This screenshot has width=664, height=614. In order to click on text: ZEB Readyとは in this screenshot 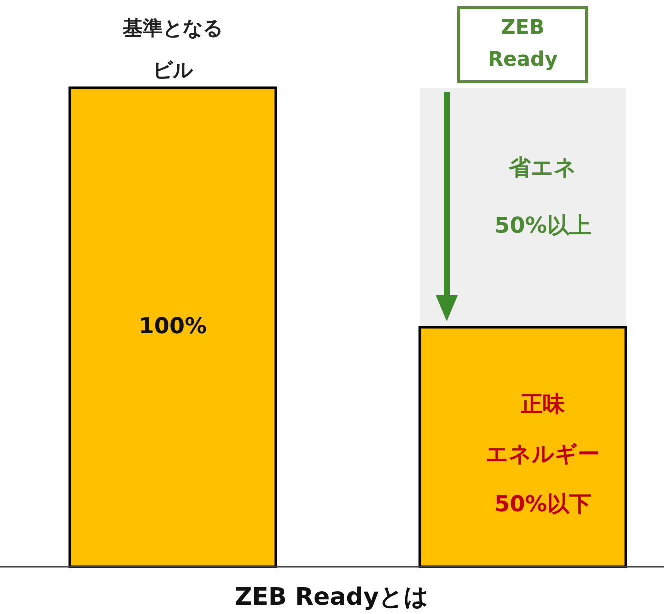, I will do `click(332, 596)`.